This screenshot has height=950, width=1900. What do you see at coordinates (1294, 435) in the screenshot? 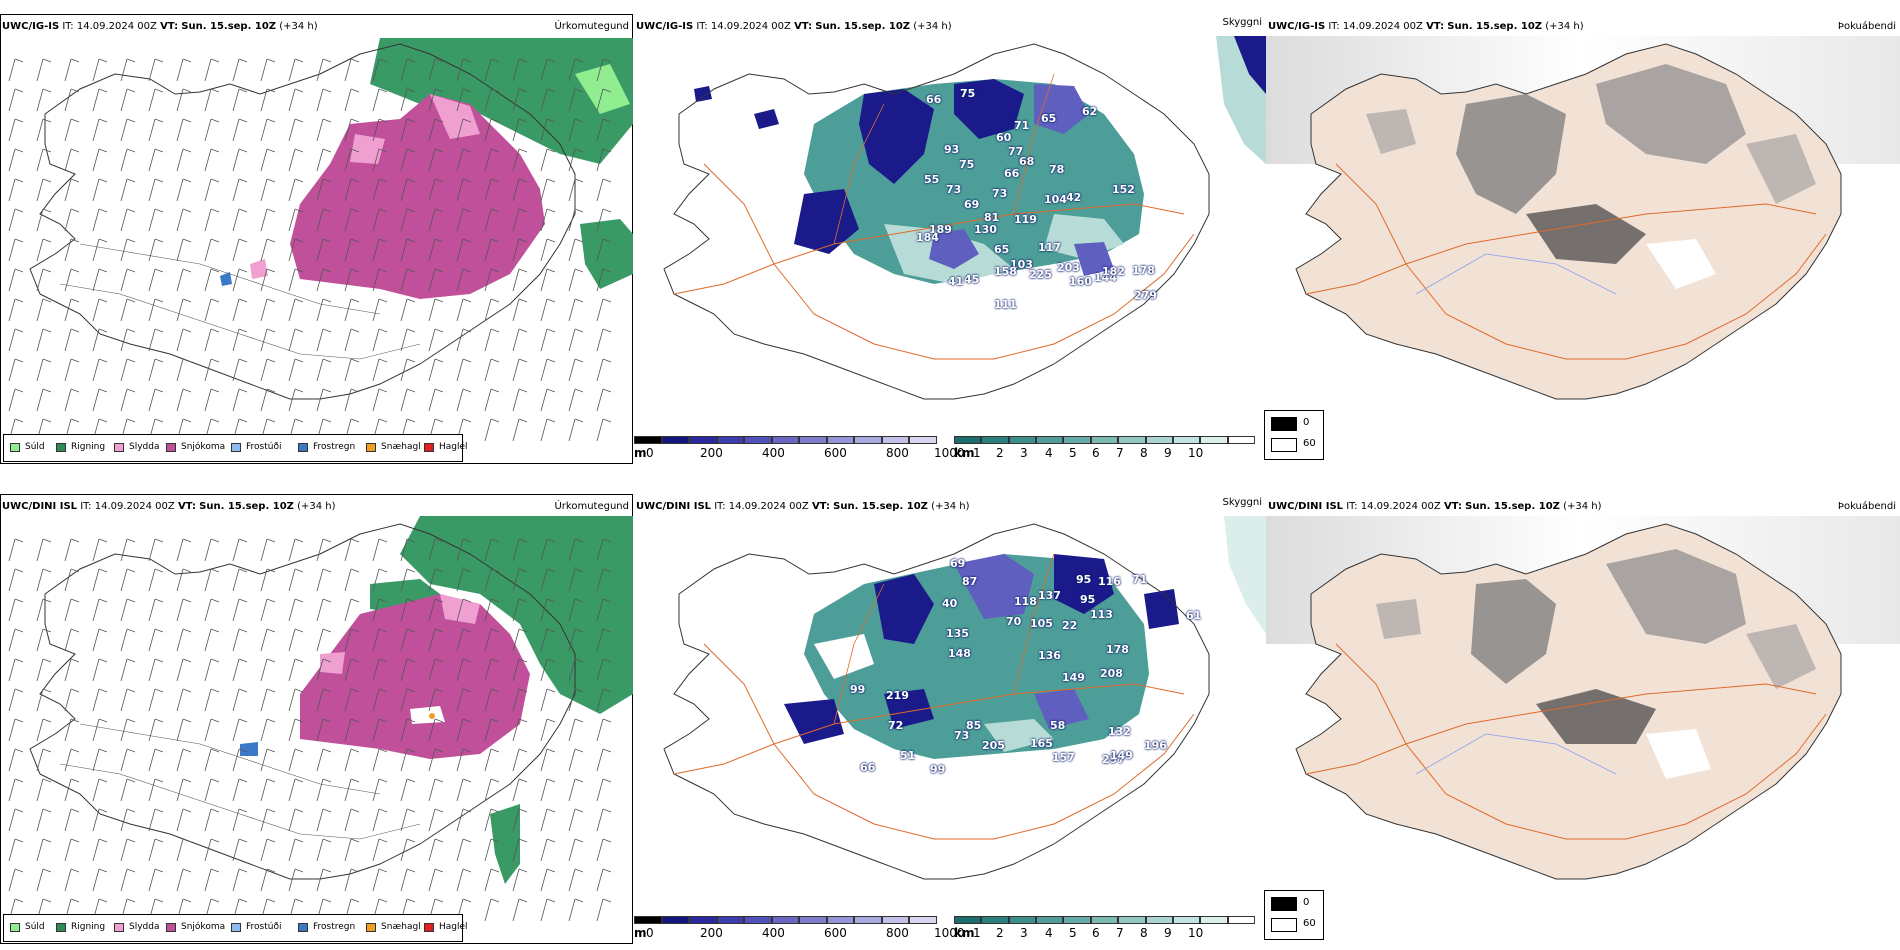
I see `fog-legend-ig: 0 60` at bounding box center [1294, 435].